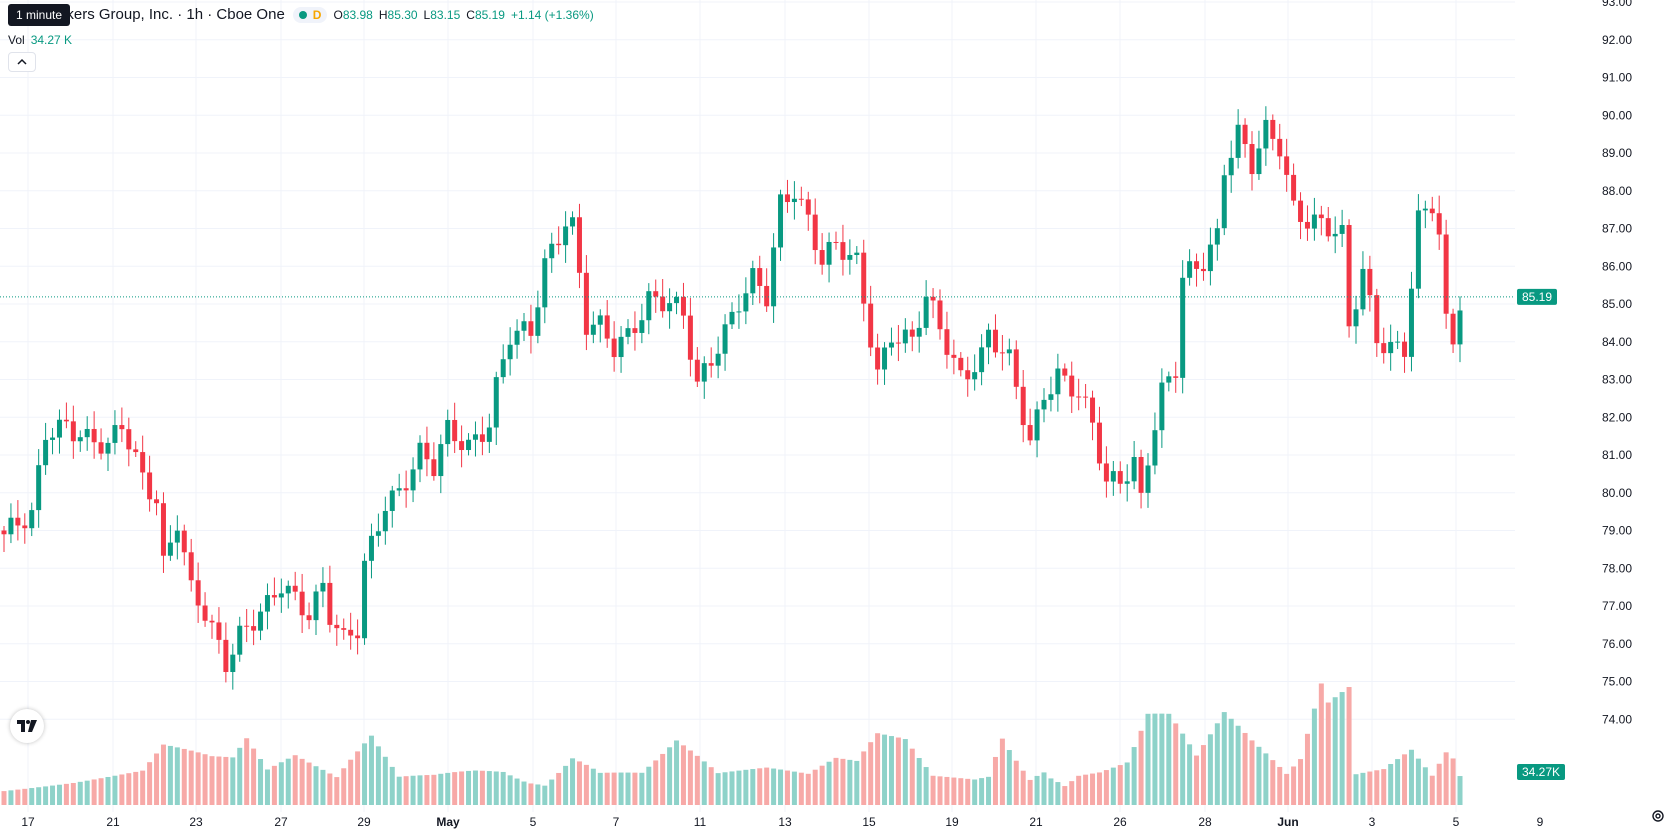 Image resolution: width=1678 pixels, height=835 pixels. What do you see at coordinates (310, 14) in the screenshot?
I see `status-pill: D` at bounding box center [310, 14].